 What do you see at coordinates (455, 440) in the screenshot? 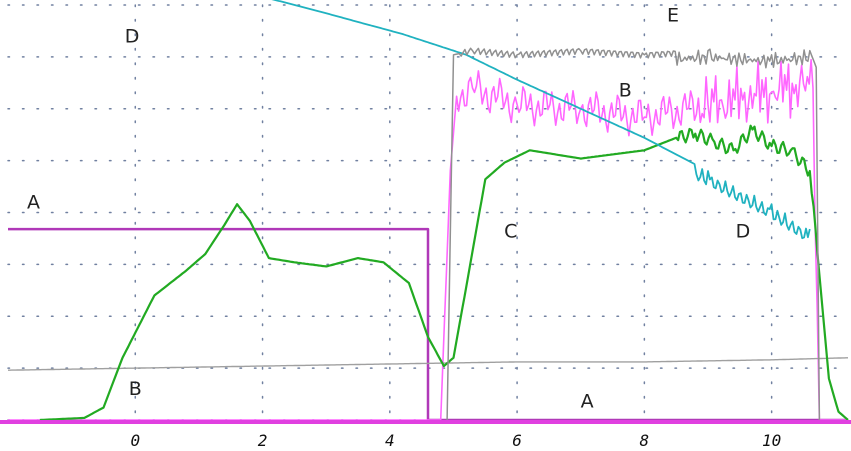
I see `x-tick-labels: 0 2 4 6 8 10` at bounding box center [455, 440].